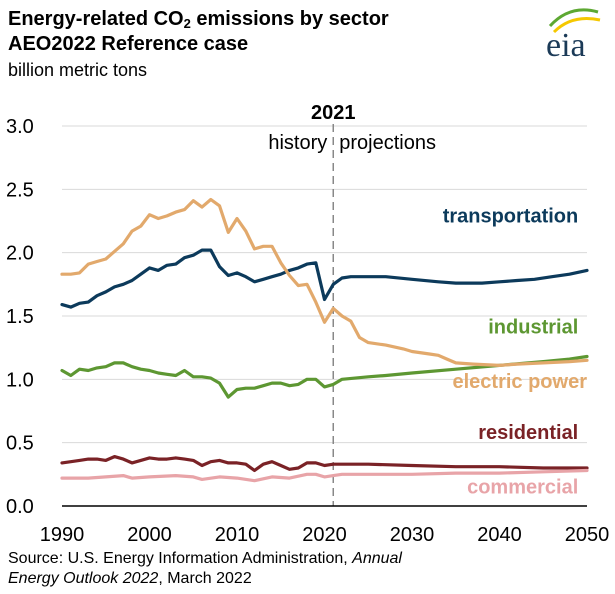  I want to click on y-tick-label: 3.0, so click(20, 127).